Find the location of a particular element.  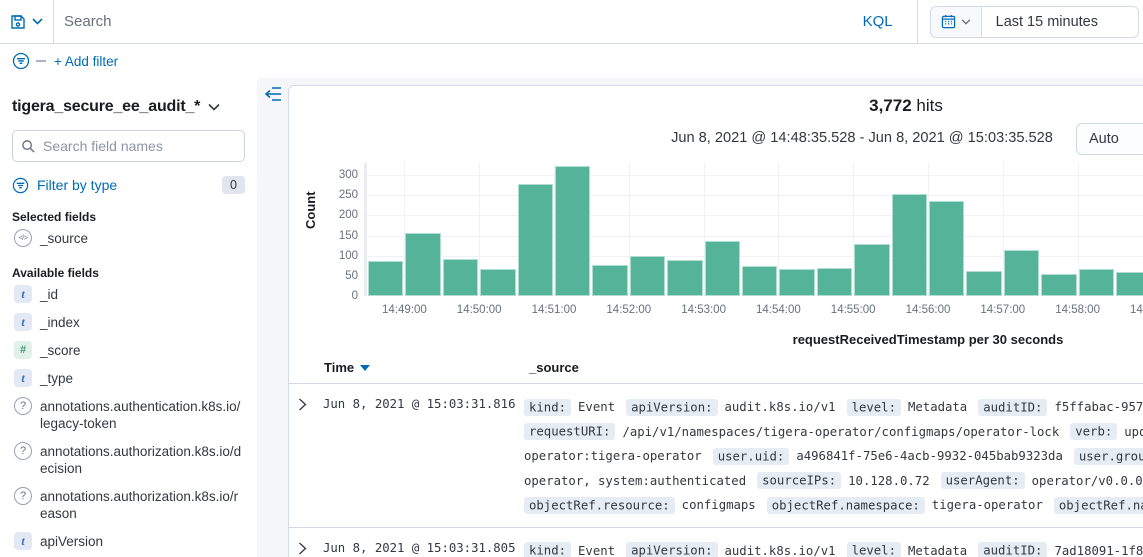

index-pattern-title: tigera_secure_ee_audit_* is located at coordinates (106, 106).